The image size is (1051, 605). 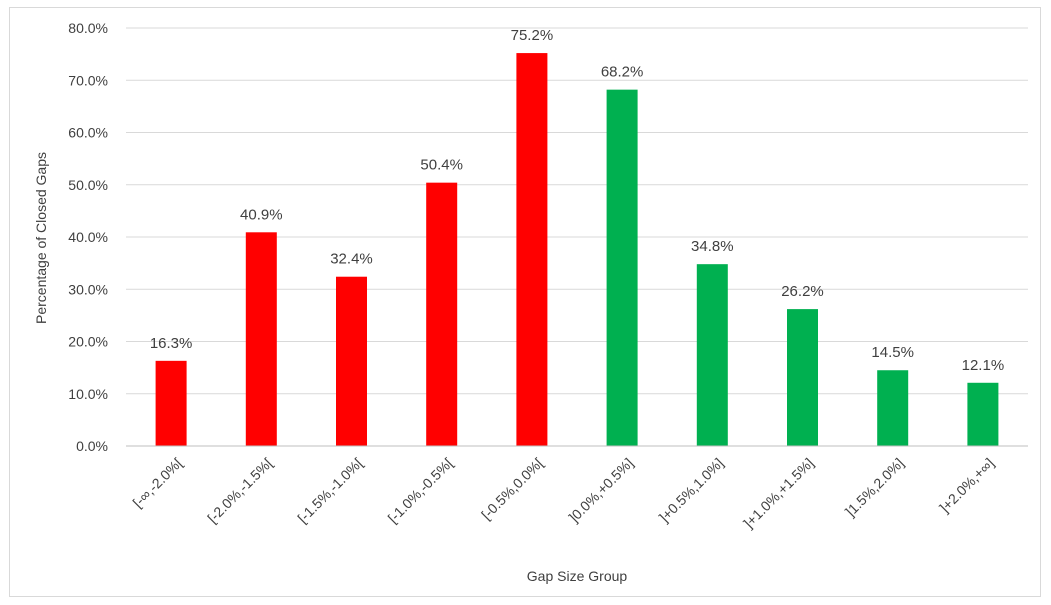 What do you see at coordinates (88, 394) in the screenshot?
I see `y-tick-label: 10.0%` at bounding box center [88, 394].